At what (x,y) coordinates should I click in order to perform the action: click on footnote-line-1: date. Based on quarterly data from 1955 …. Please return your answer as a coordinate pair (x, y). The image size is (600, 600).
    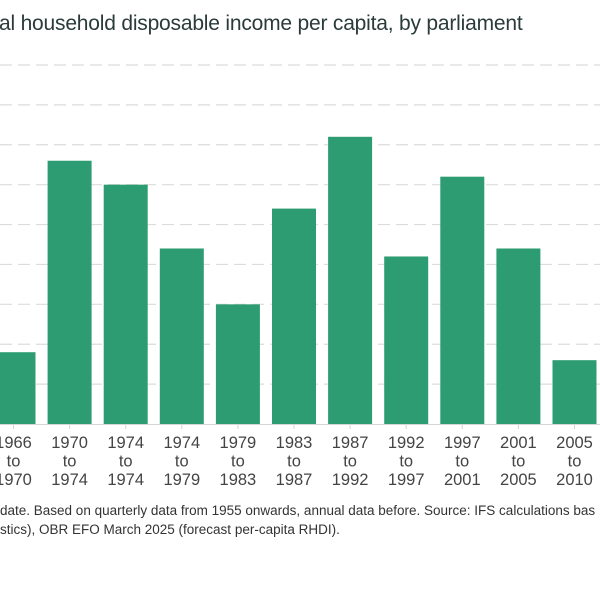
    Looking at the image, I should click on (298, 510).